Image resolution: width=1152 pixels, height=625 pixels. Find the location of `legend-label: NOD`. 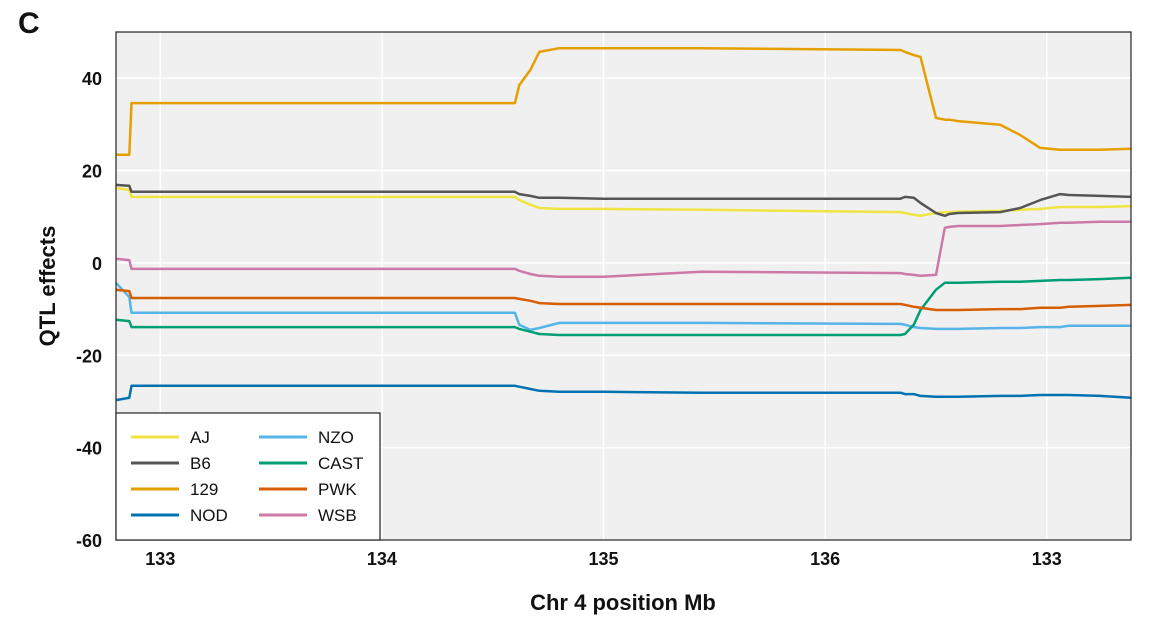

legend-label: NOD is located at coordinates (209, 515).